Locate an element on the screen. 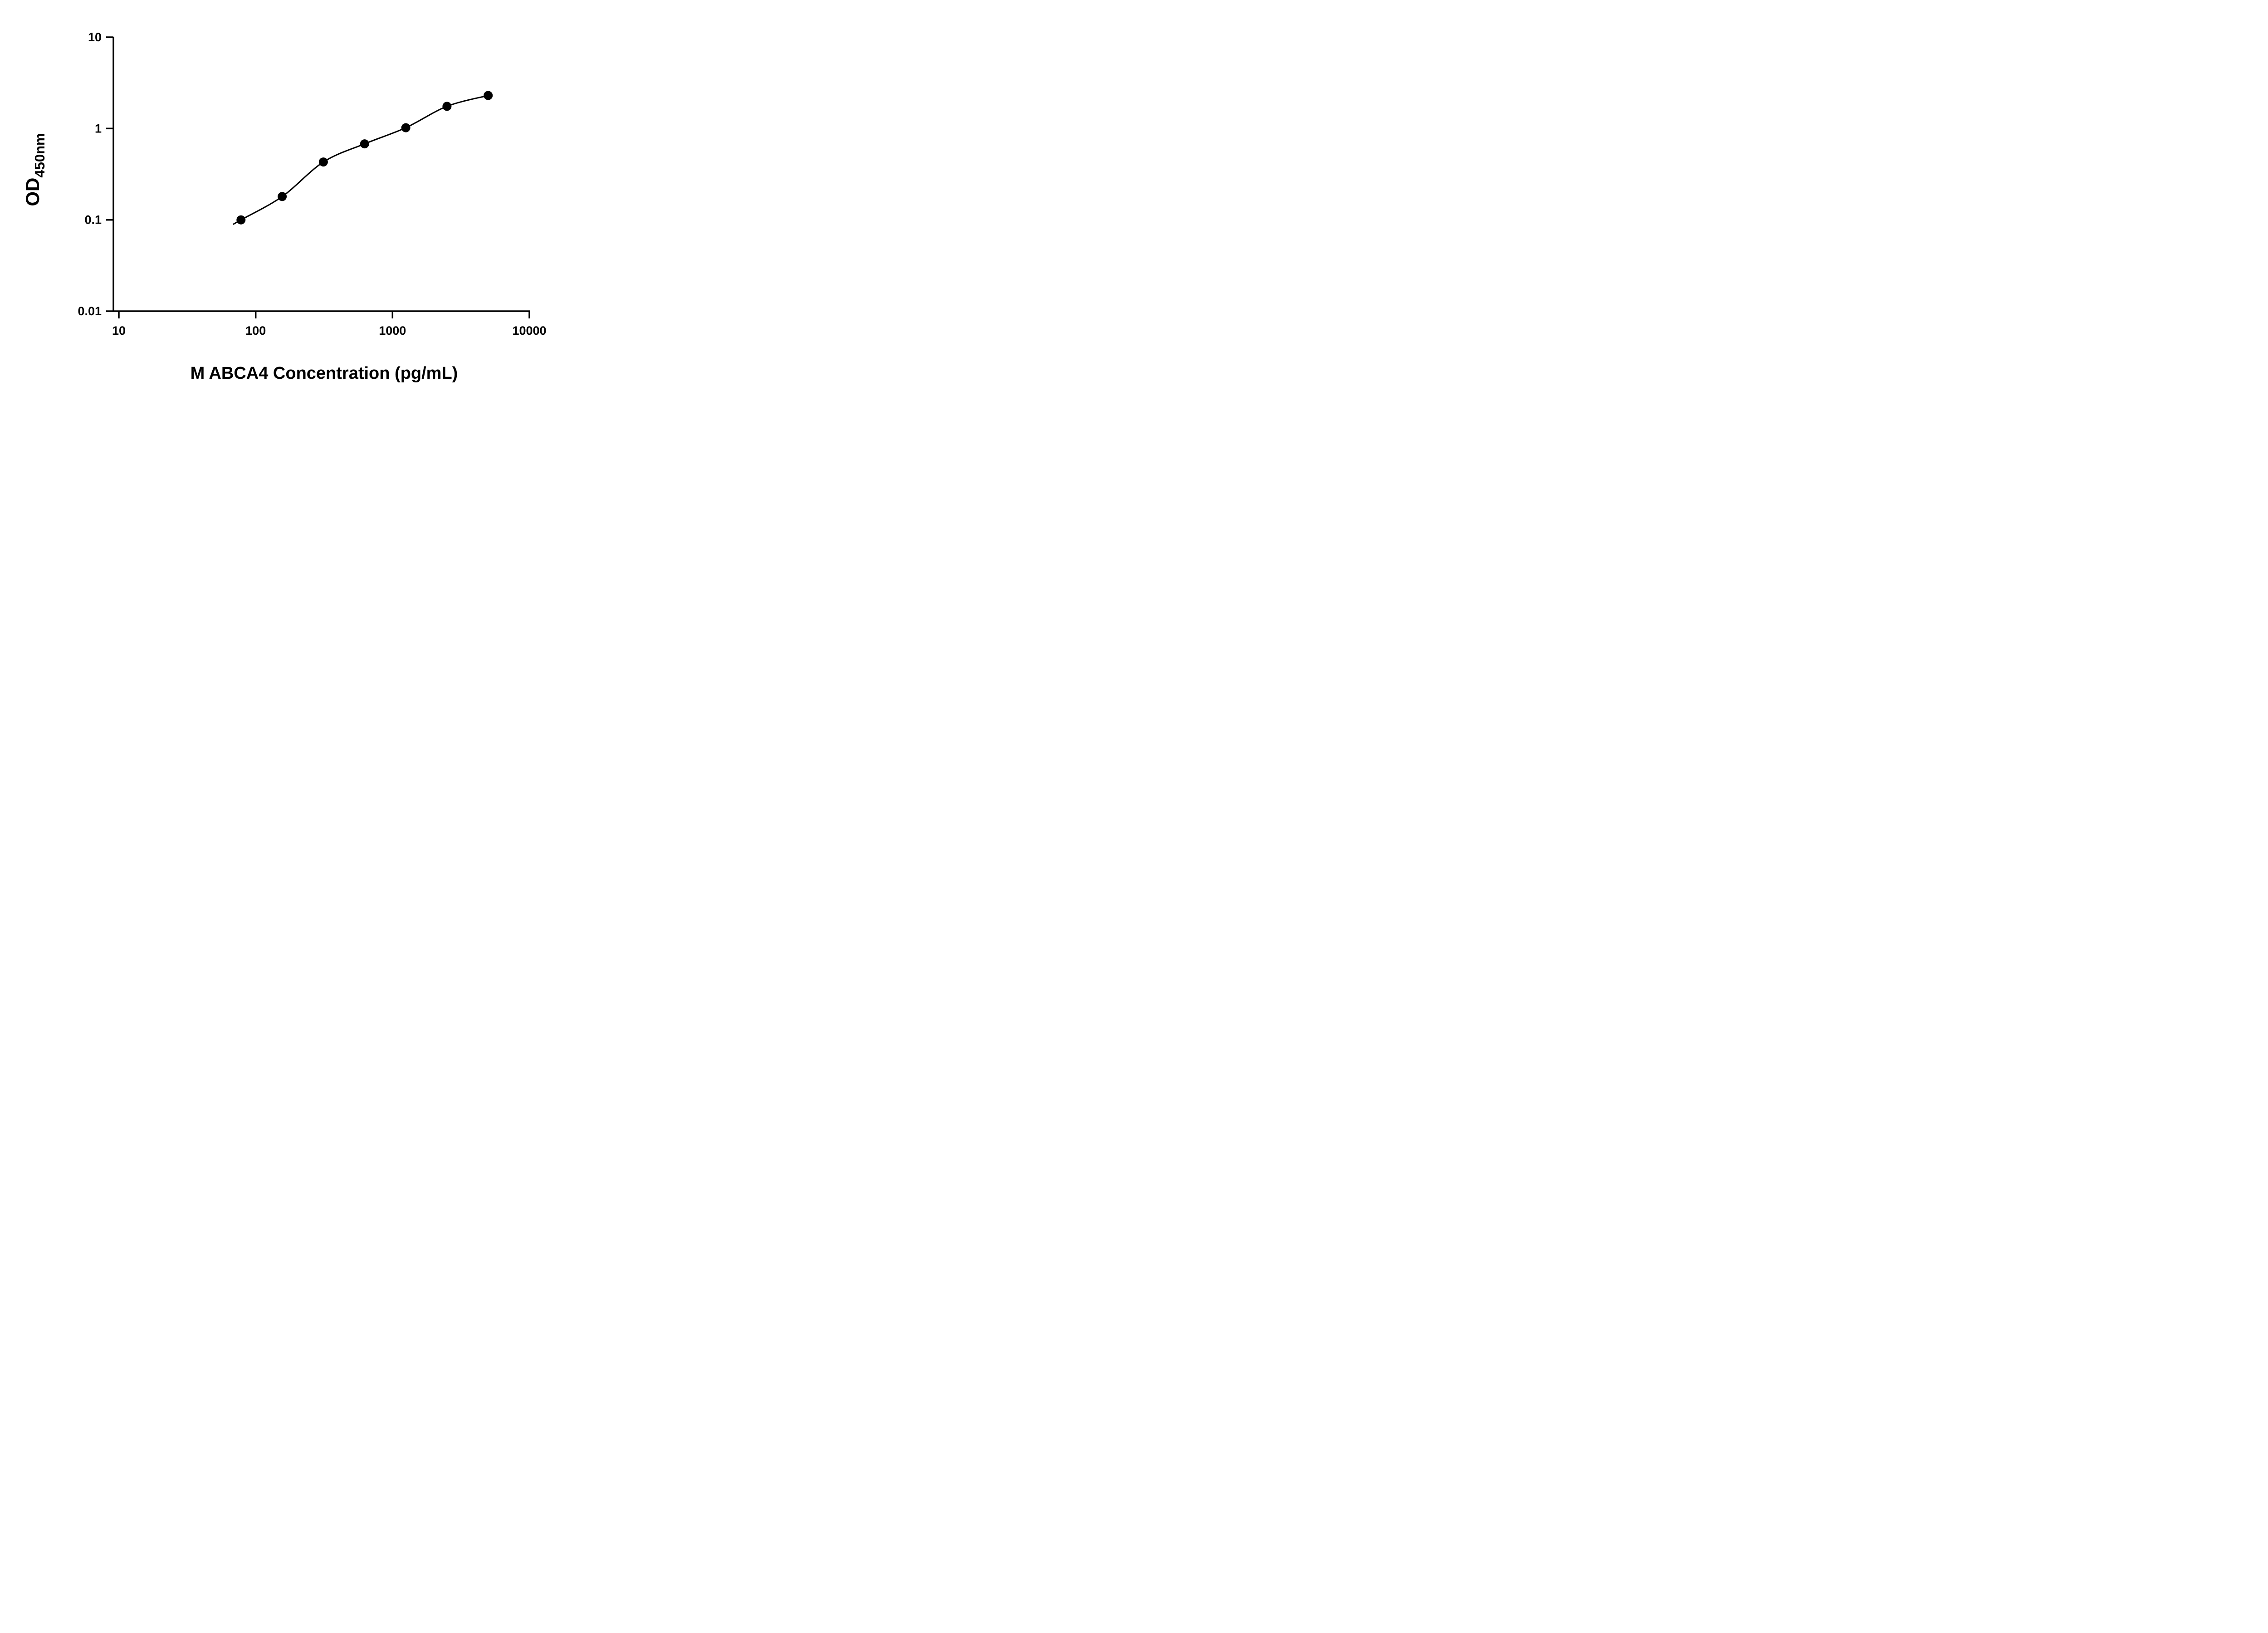 The height and width of the screenshot is (1633, 2268). axis-lines is located at coordinates (321, 174).